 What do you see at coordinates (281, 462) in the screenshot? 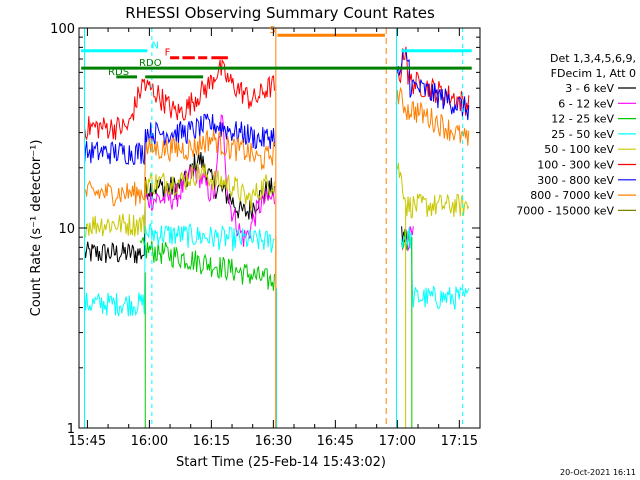
I see `x-axis-label: Start Time (25-Feb-14 15:43:02)` at bounding box center [281, 462].